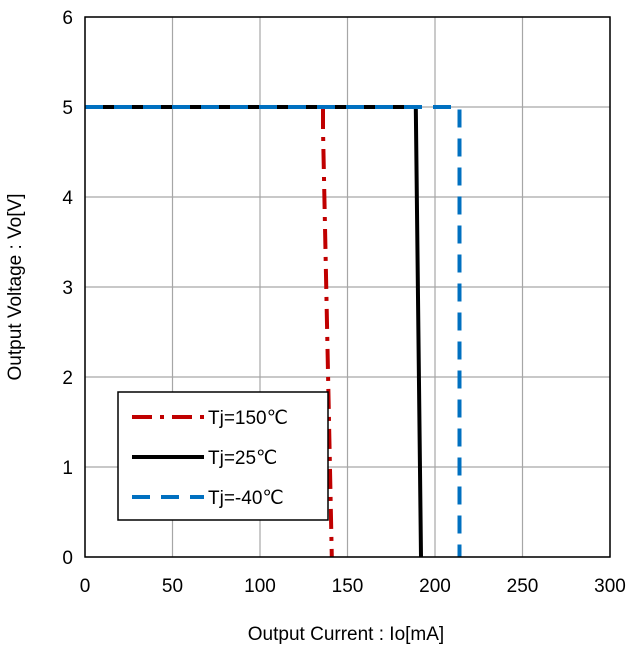 The image size is (634, 647). What do you see at coordinates (67, 468) in the screenshot?
I see `y-tick-label: 1` at bounding box center [67, 468].